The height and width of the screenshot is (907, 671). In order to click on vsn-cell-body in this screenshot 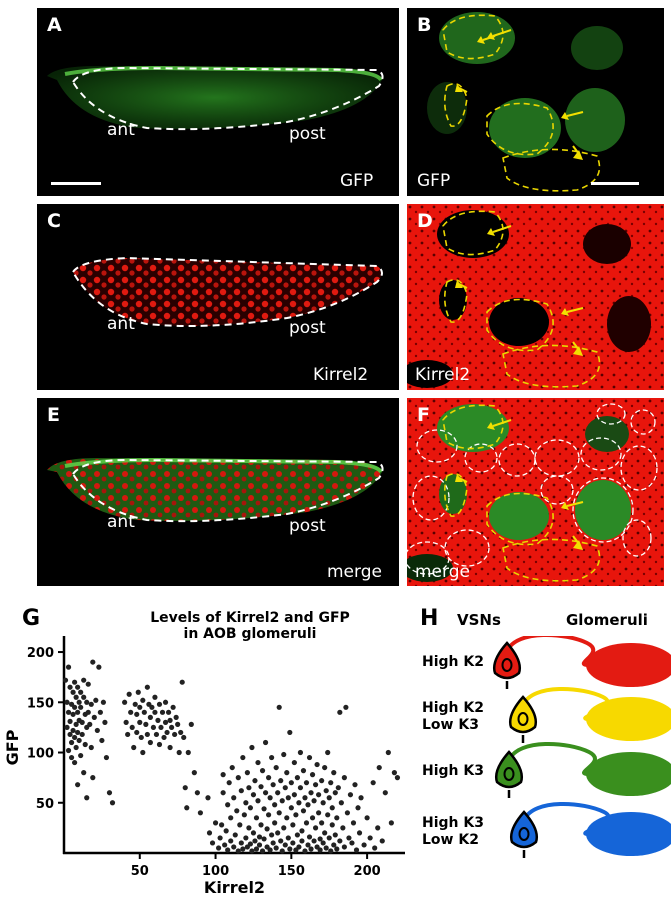, I will do `click(523, 714)`.